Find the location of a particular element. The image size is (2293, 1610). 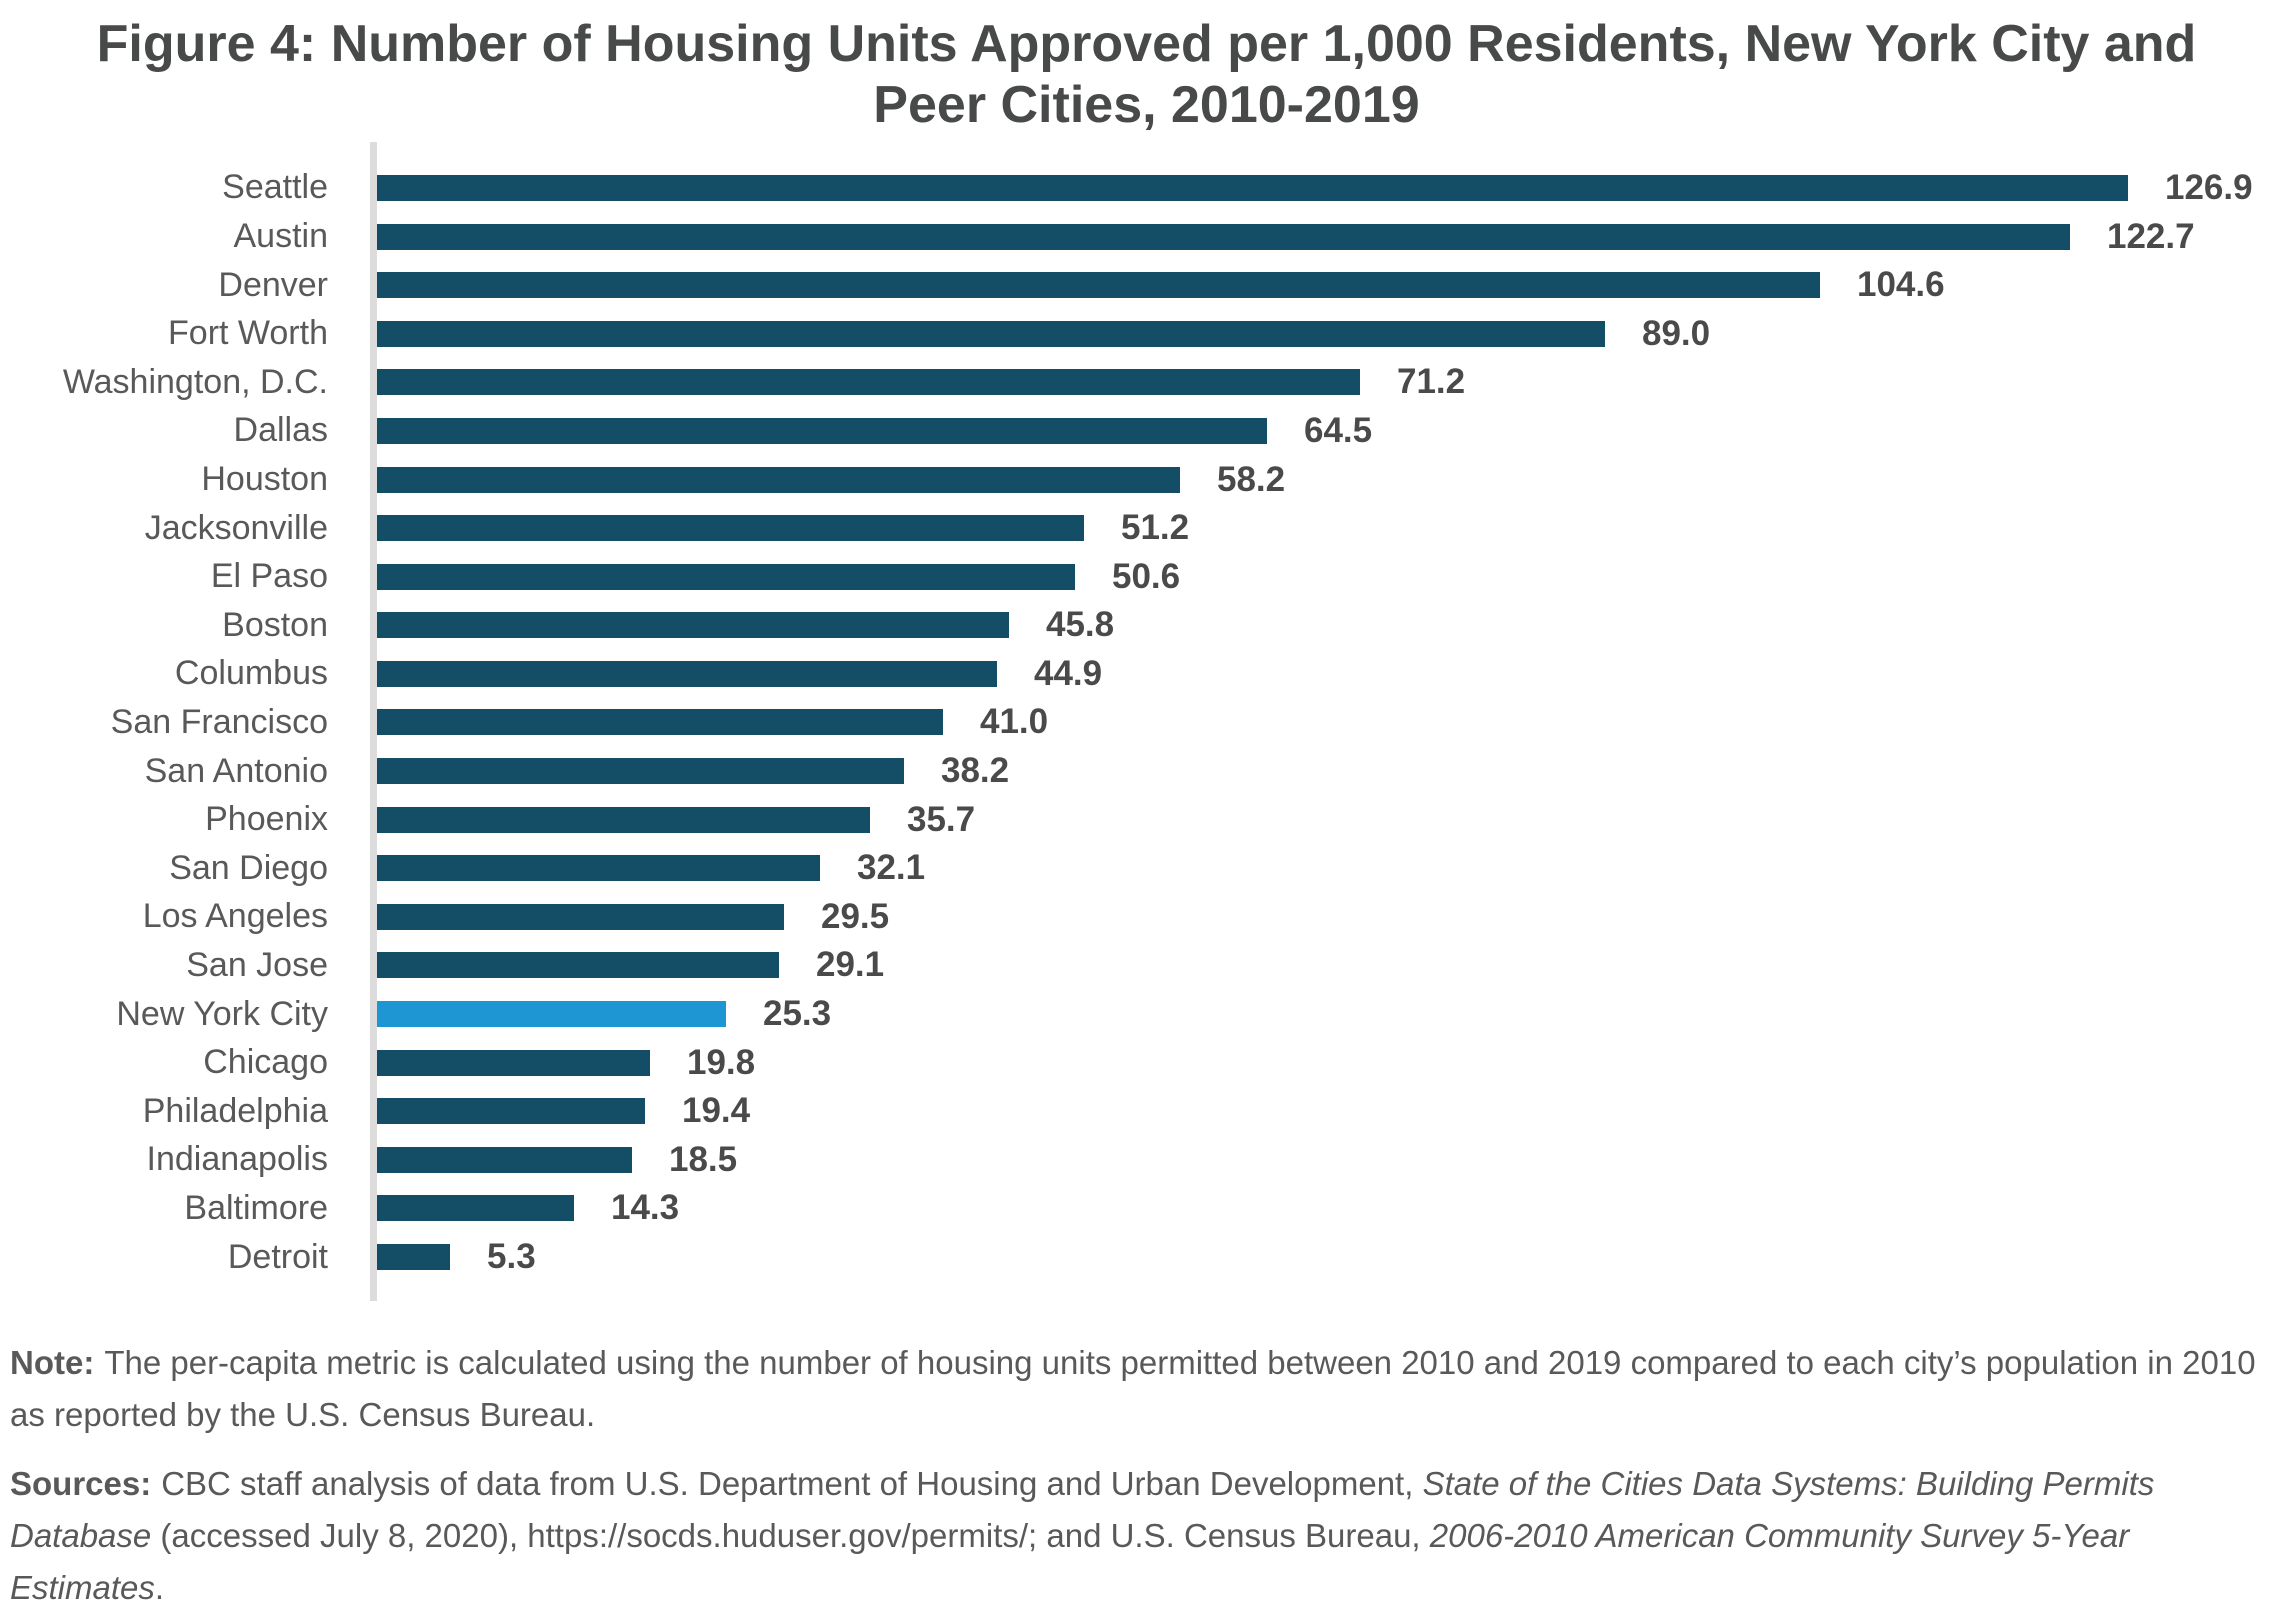

value-label: 89.0 is located at coordinates (1676, 333).